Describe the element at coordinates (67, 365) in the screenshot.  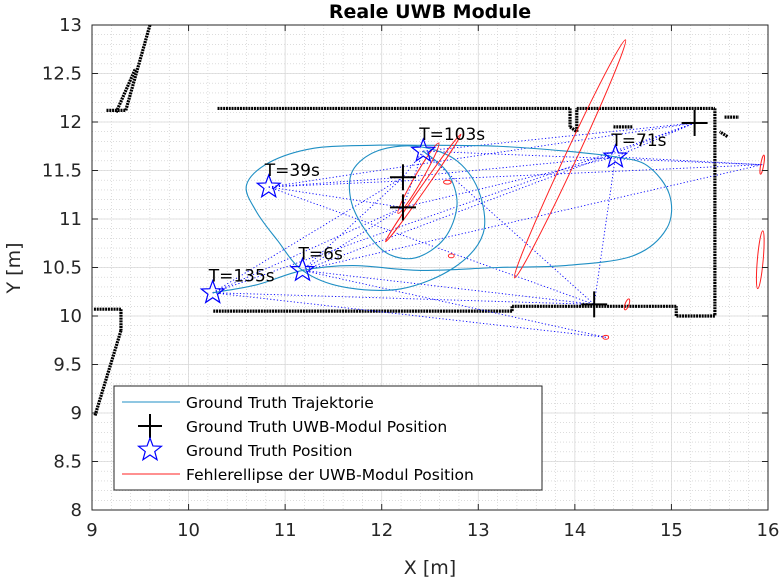
I see `y-tick-label: 9.5` at that location.